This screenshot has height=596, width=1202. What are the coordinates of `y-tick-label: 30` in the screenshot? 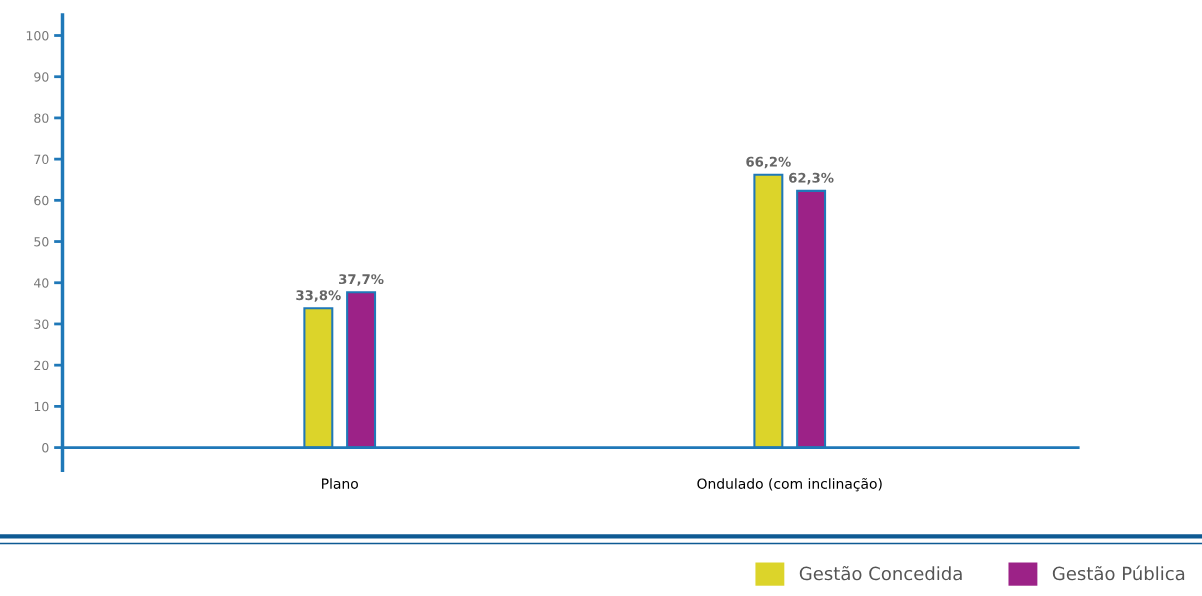 It's located at (41, 324).